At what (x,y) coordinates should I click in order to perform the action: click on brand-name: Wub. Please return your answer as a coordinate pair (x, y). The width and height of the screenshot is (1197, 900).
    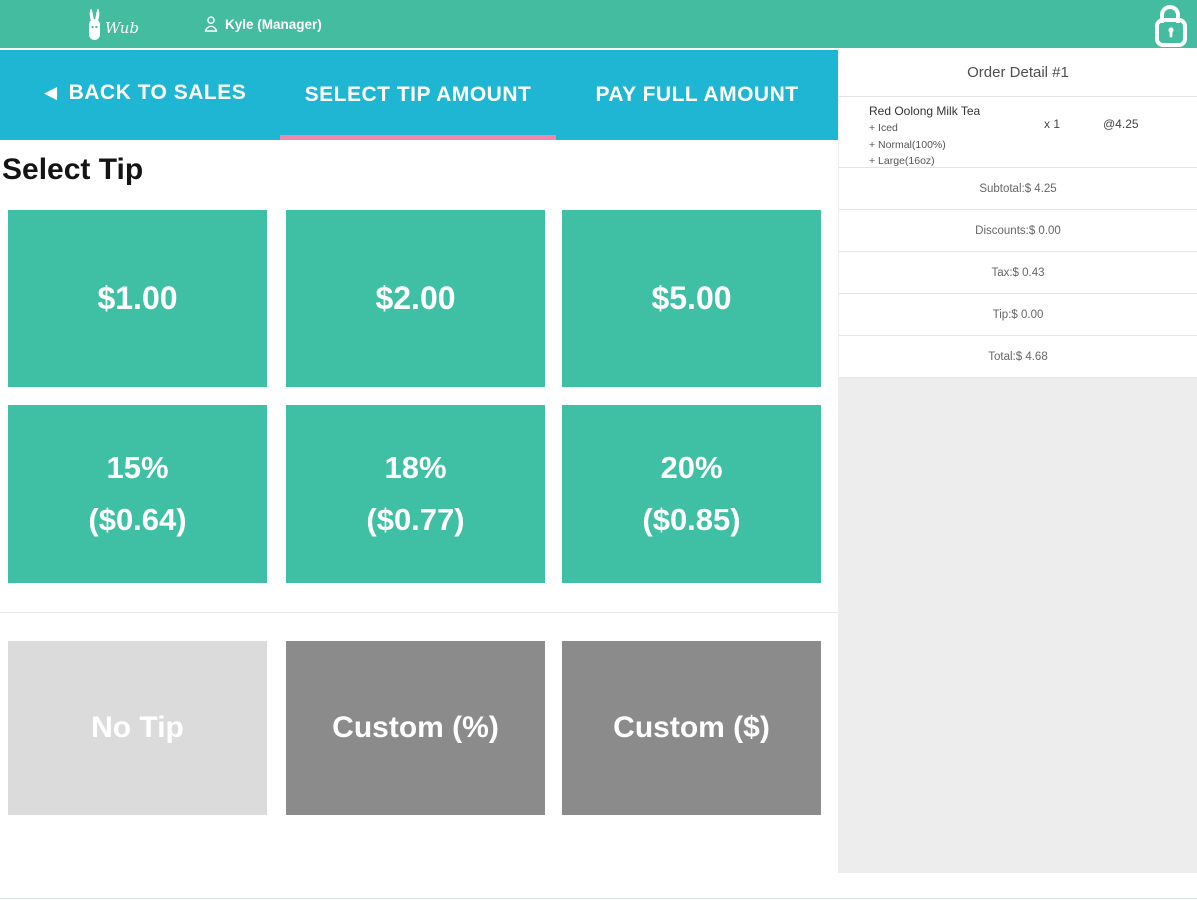
    Looking at the image, I should click on (122, 28).